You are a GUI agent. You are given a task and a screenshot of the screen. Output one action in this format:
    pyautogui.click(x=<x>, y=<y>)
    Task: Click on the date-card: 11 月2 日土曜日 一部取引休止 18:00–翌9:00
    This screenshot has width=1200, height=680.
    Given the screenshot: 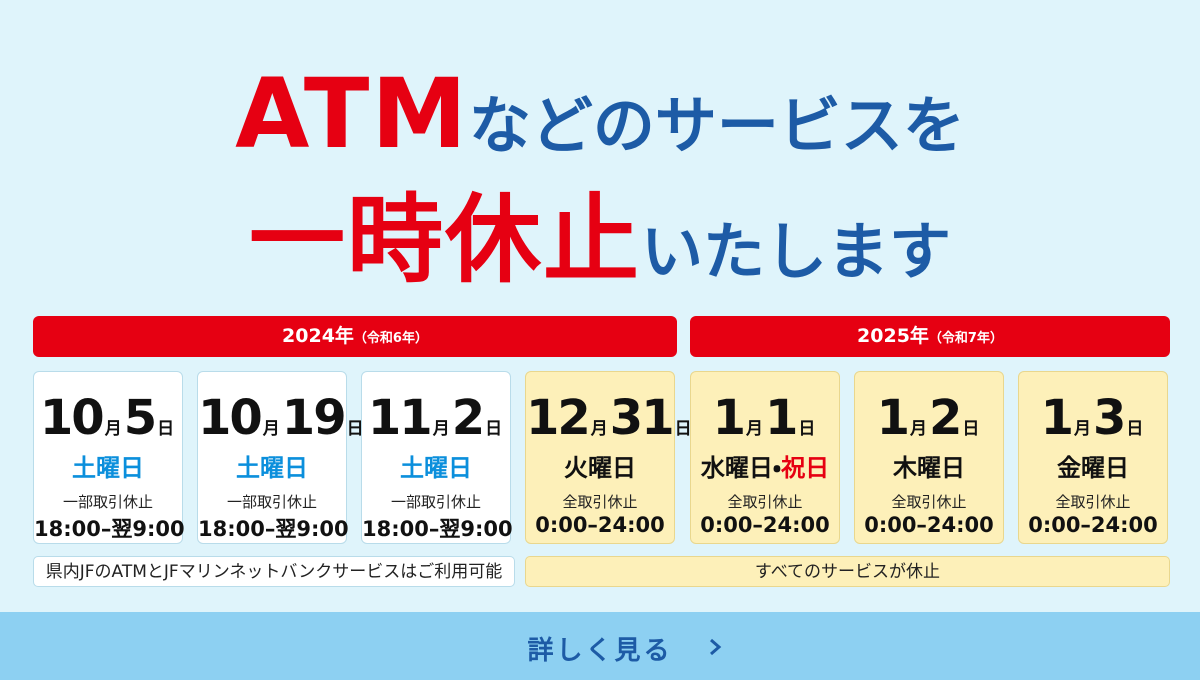 What is the action you would take?
    pyautogui.click(x=437, y=457)
    